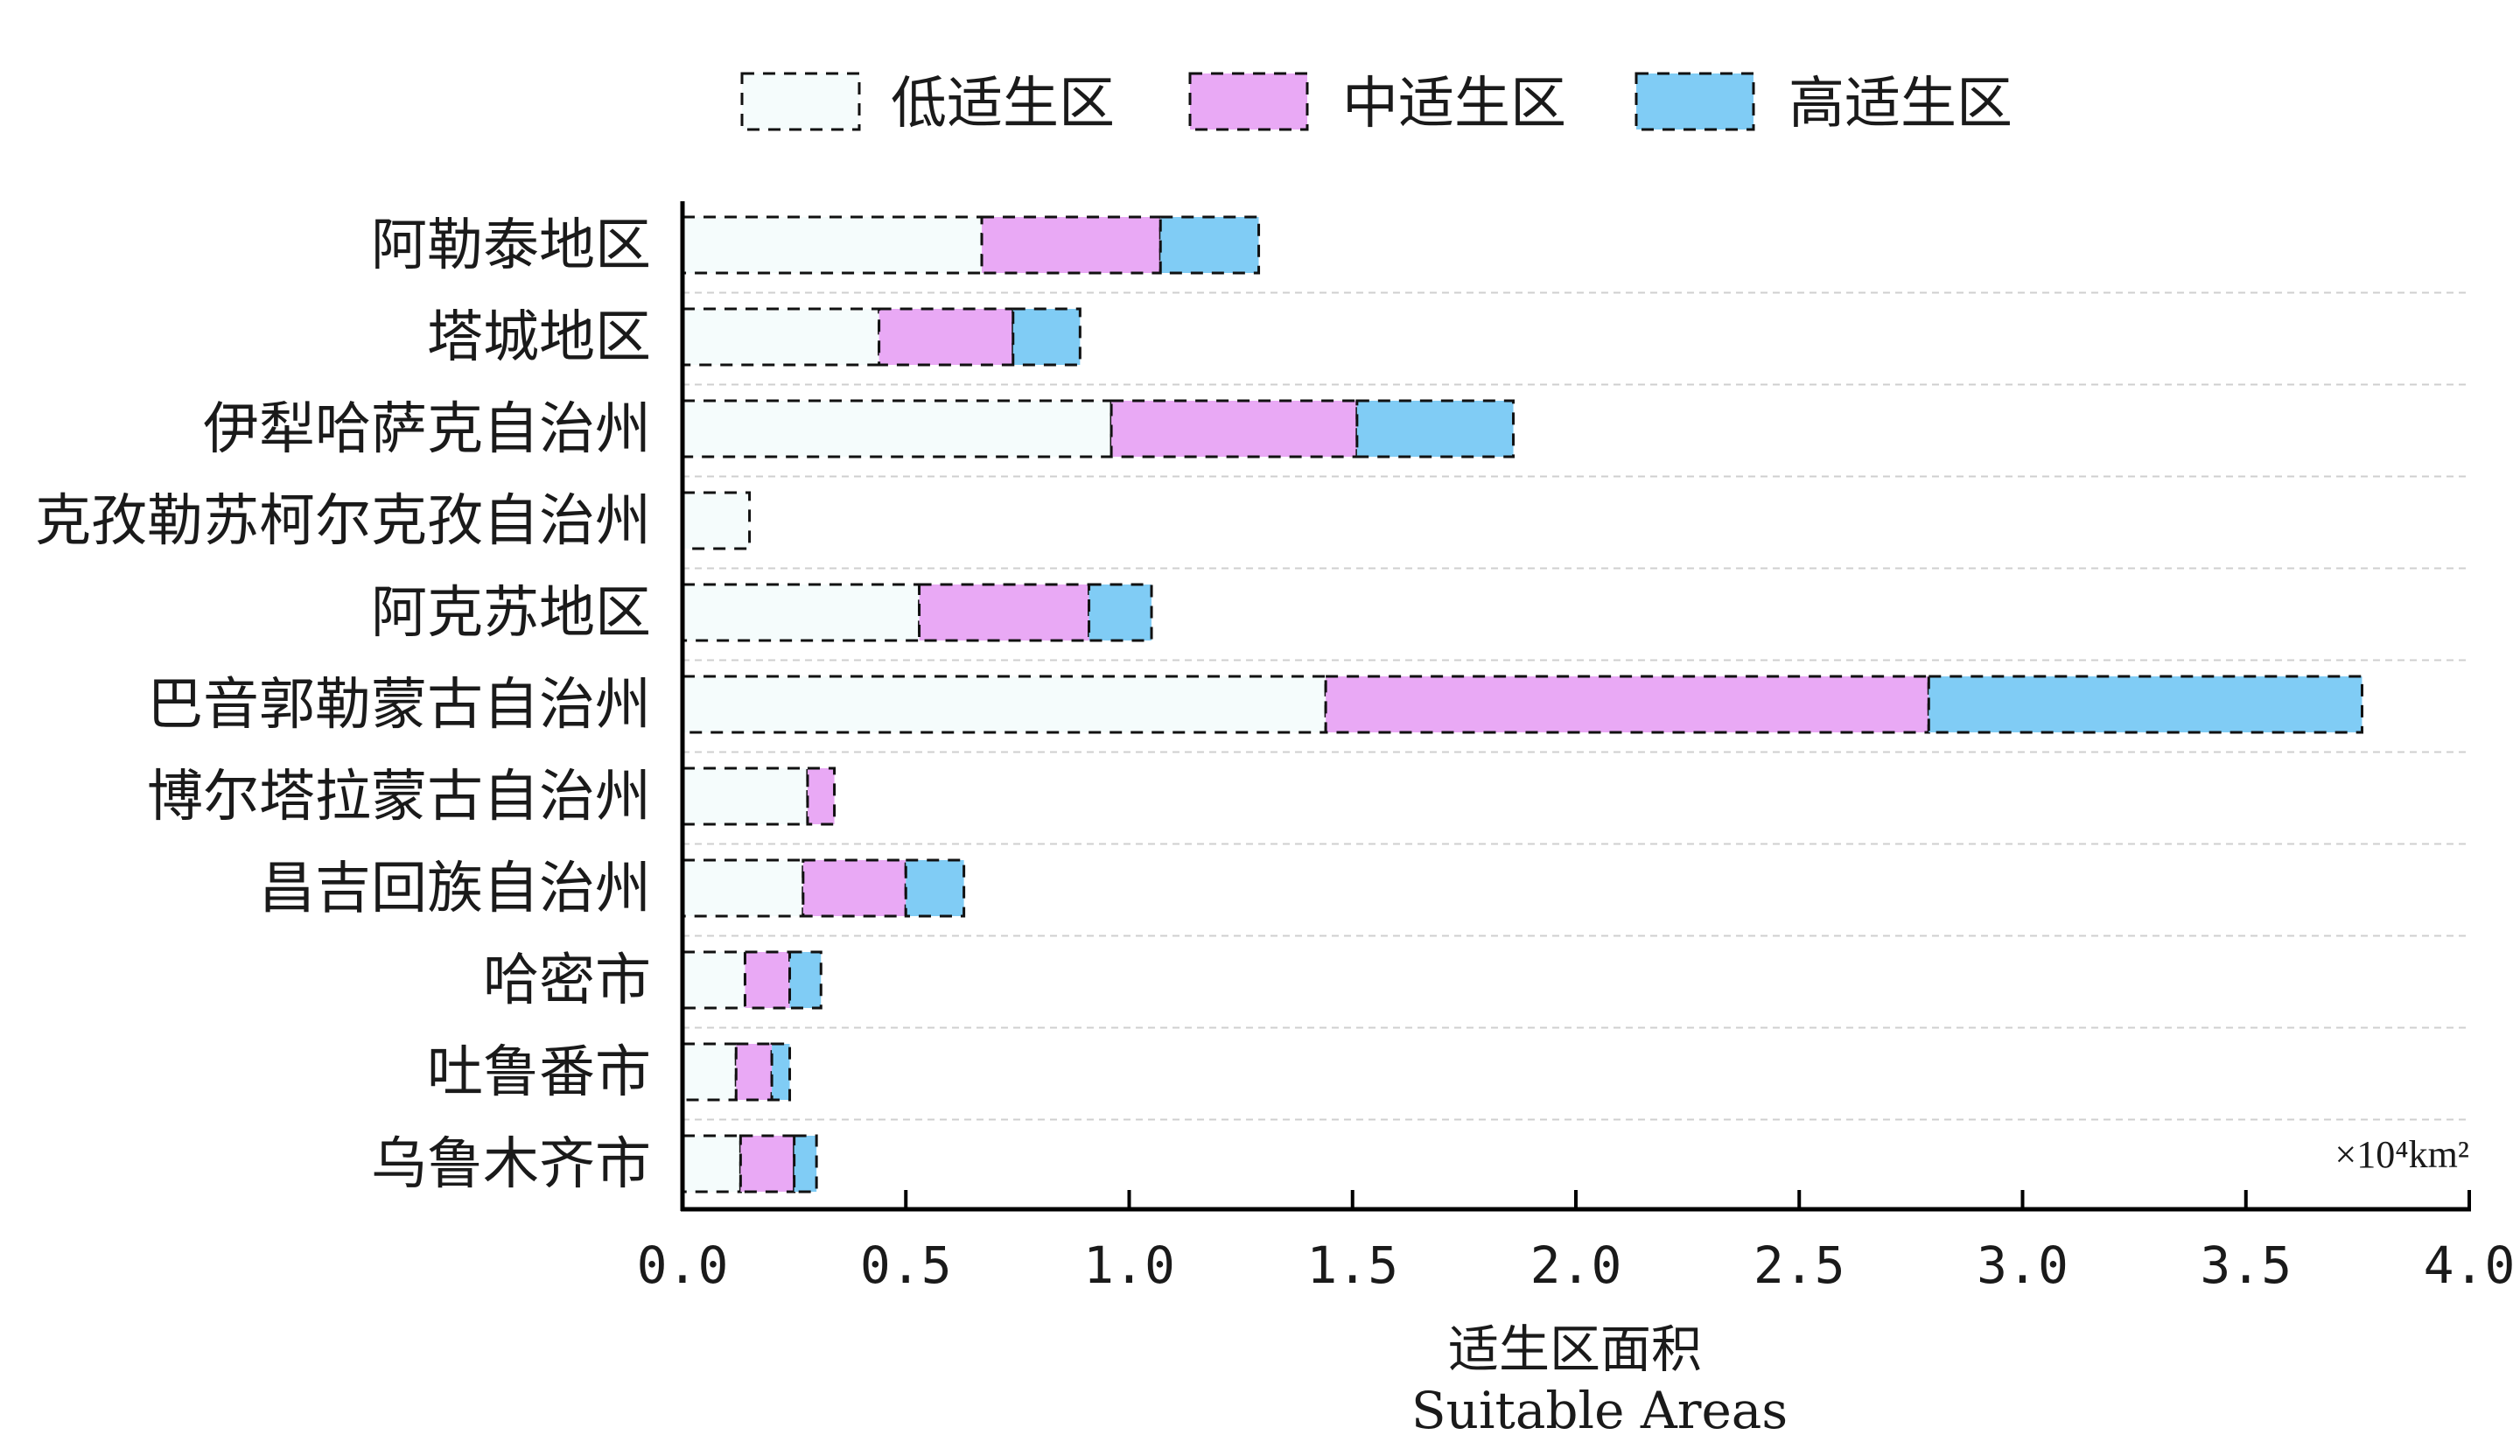 The width and height of the screenshot is (2520, 1456). What do you see at coordinates (511, 613) in the screenshot?
I see `category-label: 阿克苏地区` at bounding box center [511, 613].